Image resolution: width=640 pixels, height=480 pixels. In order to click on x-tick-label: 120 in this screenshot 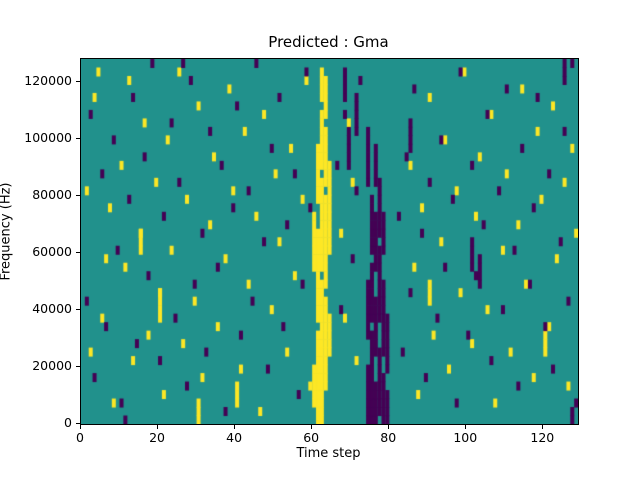, I will do `click(542, 437)`.